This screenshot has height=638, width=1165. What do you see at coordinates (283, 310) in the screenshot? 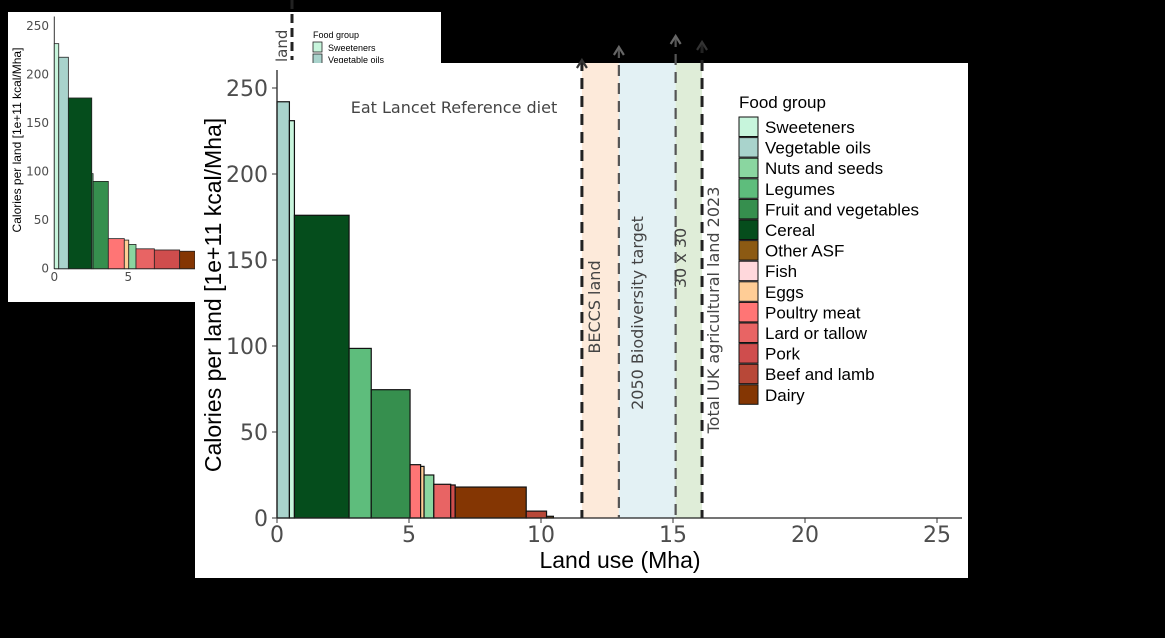
I see `bar-vegetable-oils` at bounding box center [283, 310].